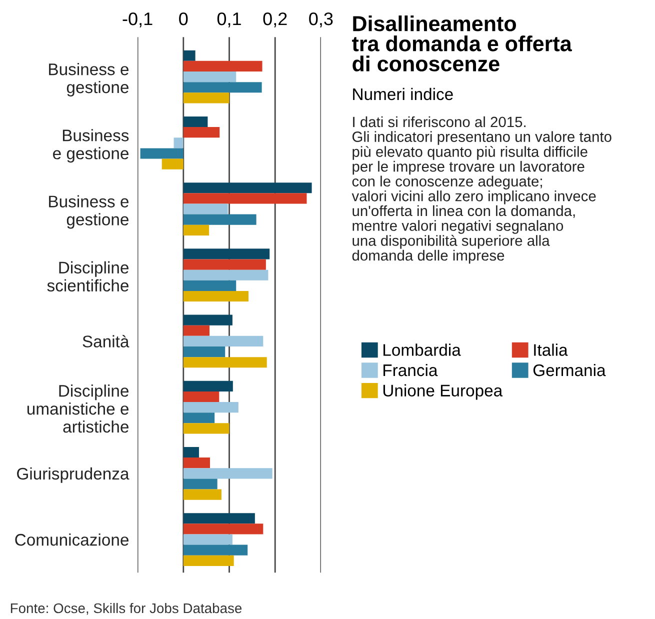  Describe the element at coordinates (77, 408) in the screenshot. I see `y-tick-label: Discipline umanistiche e artistiche` at that location.